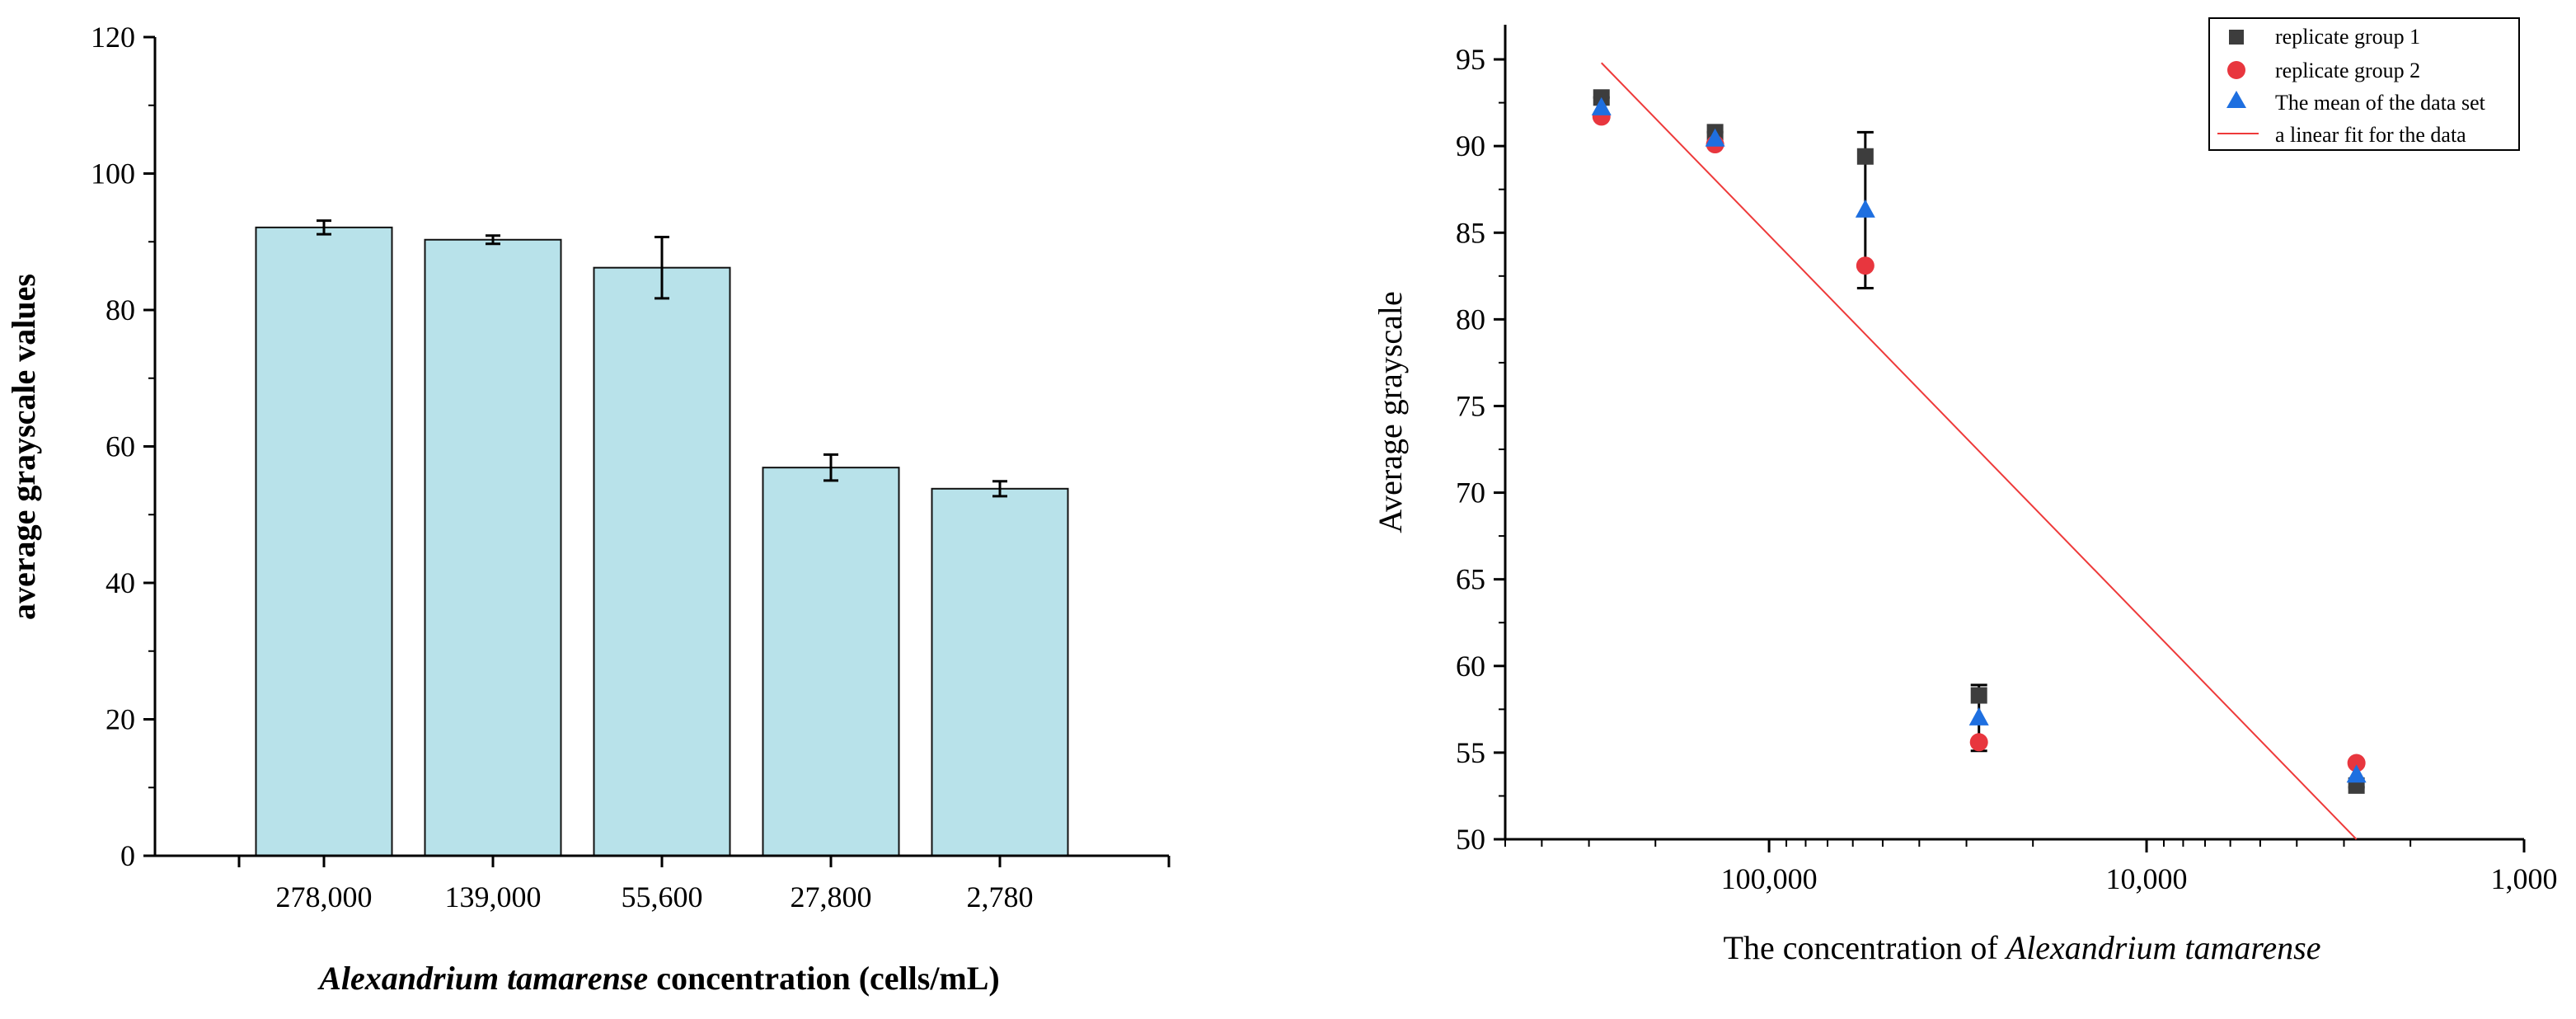 This screenshot has height=1019, width=2576. Describe the element at coordinates (2370, 135) in the screenshot. I see `legend-label-fit: a linear fit for the data` at that location.